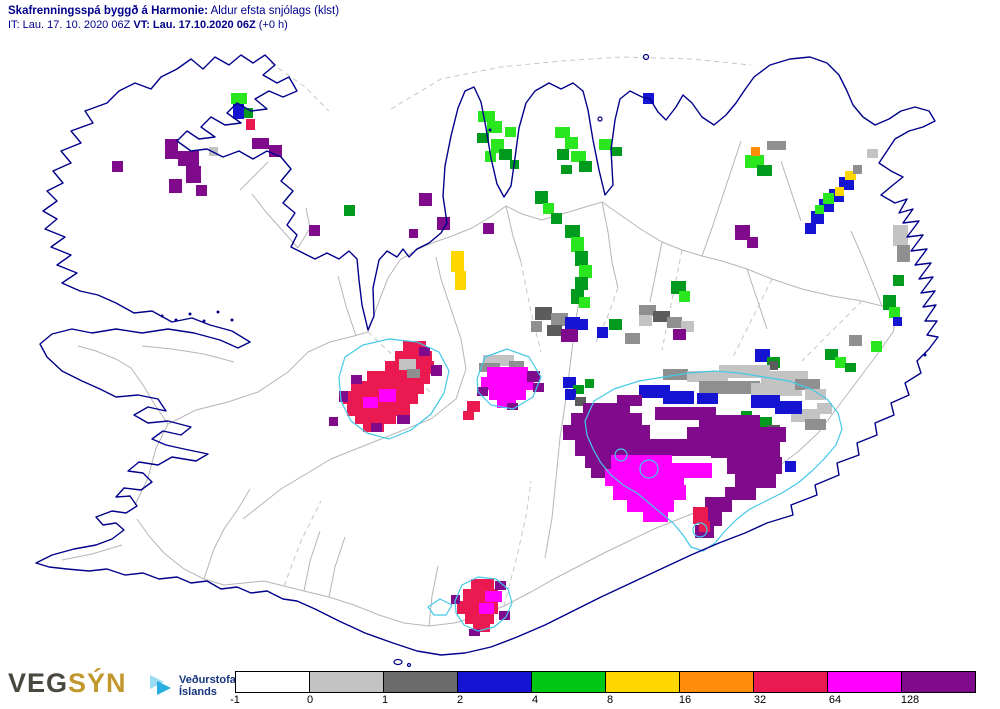 The width and height of the screenshot is (1000, 709). What do you see at coordinates (385, 700) in the screenshot?
I see `legend-label-1: 1` at bounding box center [385, 700].